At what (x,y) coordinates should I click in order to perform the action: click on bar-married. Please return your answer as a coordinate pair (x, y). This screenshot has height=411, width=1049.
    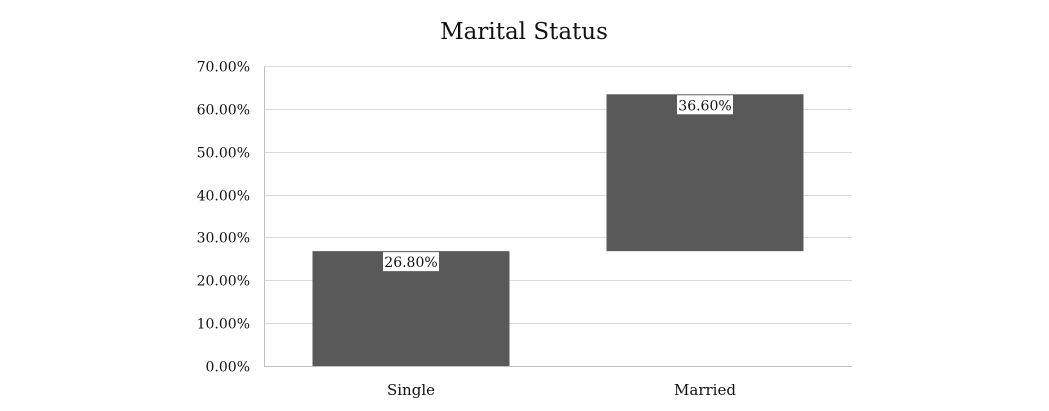
    Looking at the image, I should click on (705, 173).